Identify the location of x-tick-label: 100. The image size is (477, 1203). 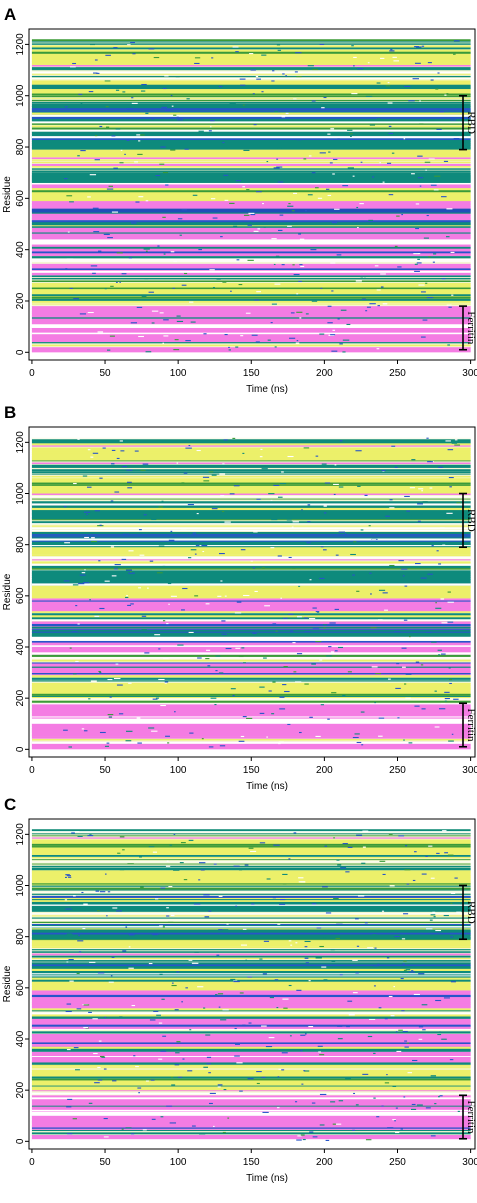
(178, 1162).